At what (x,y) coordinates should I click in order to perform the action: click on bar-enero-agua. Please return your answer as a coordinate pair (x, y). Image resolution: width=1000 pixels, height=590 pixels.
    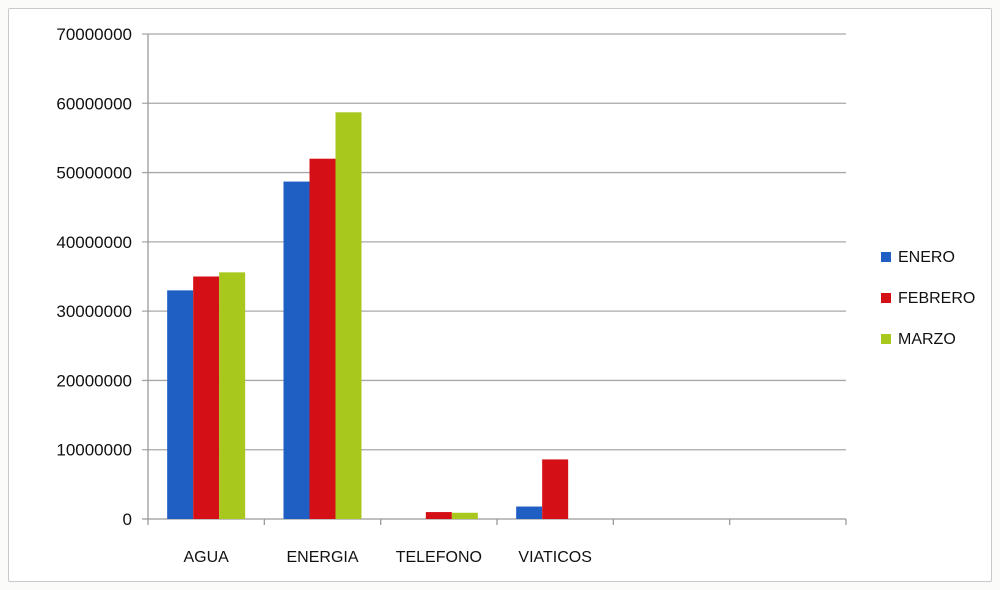
    Looking at the image, I should click on (180, 404).